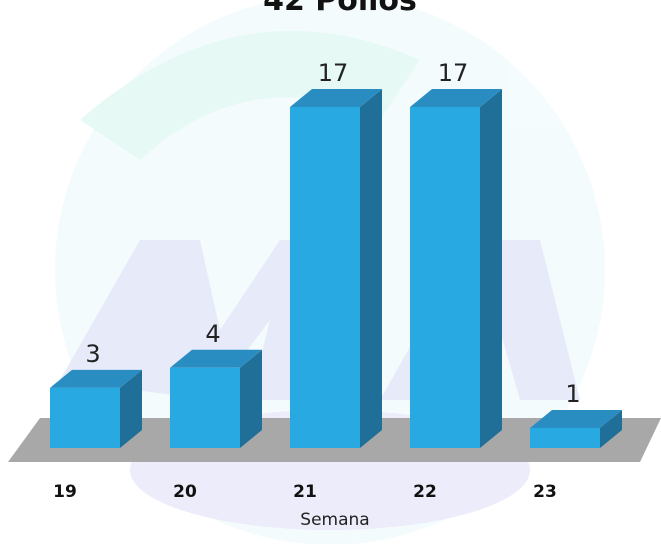  Describe the element at coordinates (212, 334) in the screenshot. I see `data-label: 4` at that location.